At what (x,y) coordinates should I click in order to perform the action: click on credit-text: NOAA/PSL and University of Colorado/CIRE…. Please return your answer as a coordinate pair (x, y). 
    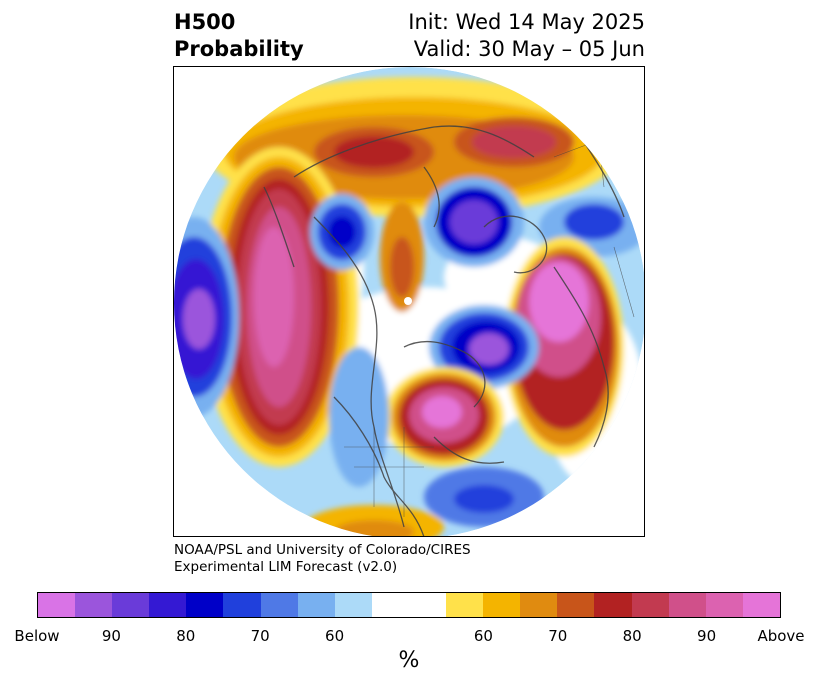
    Looking at the image, I should click on (322, 559).